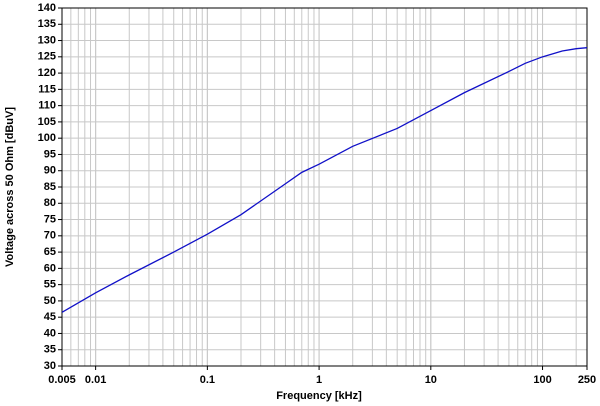 This screenshot has width=600, height=406. I want to click on y-tick-label: 30, so click(50, 366).